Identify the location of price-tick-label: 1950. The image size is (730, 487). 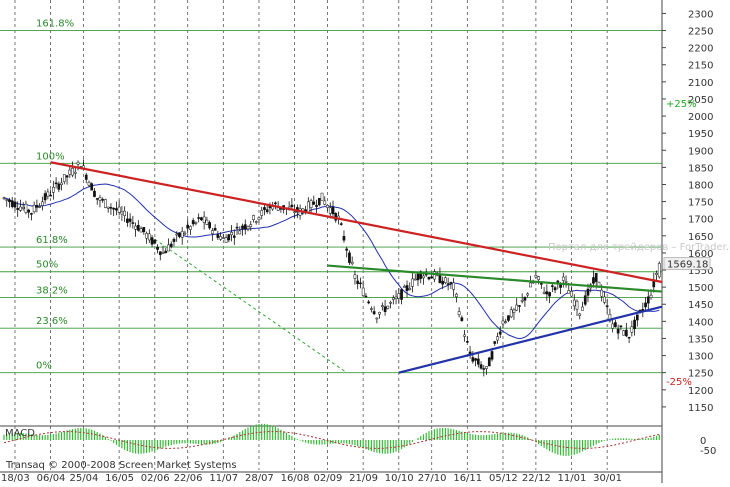
(700, 134).